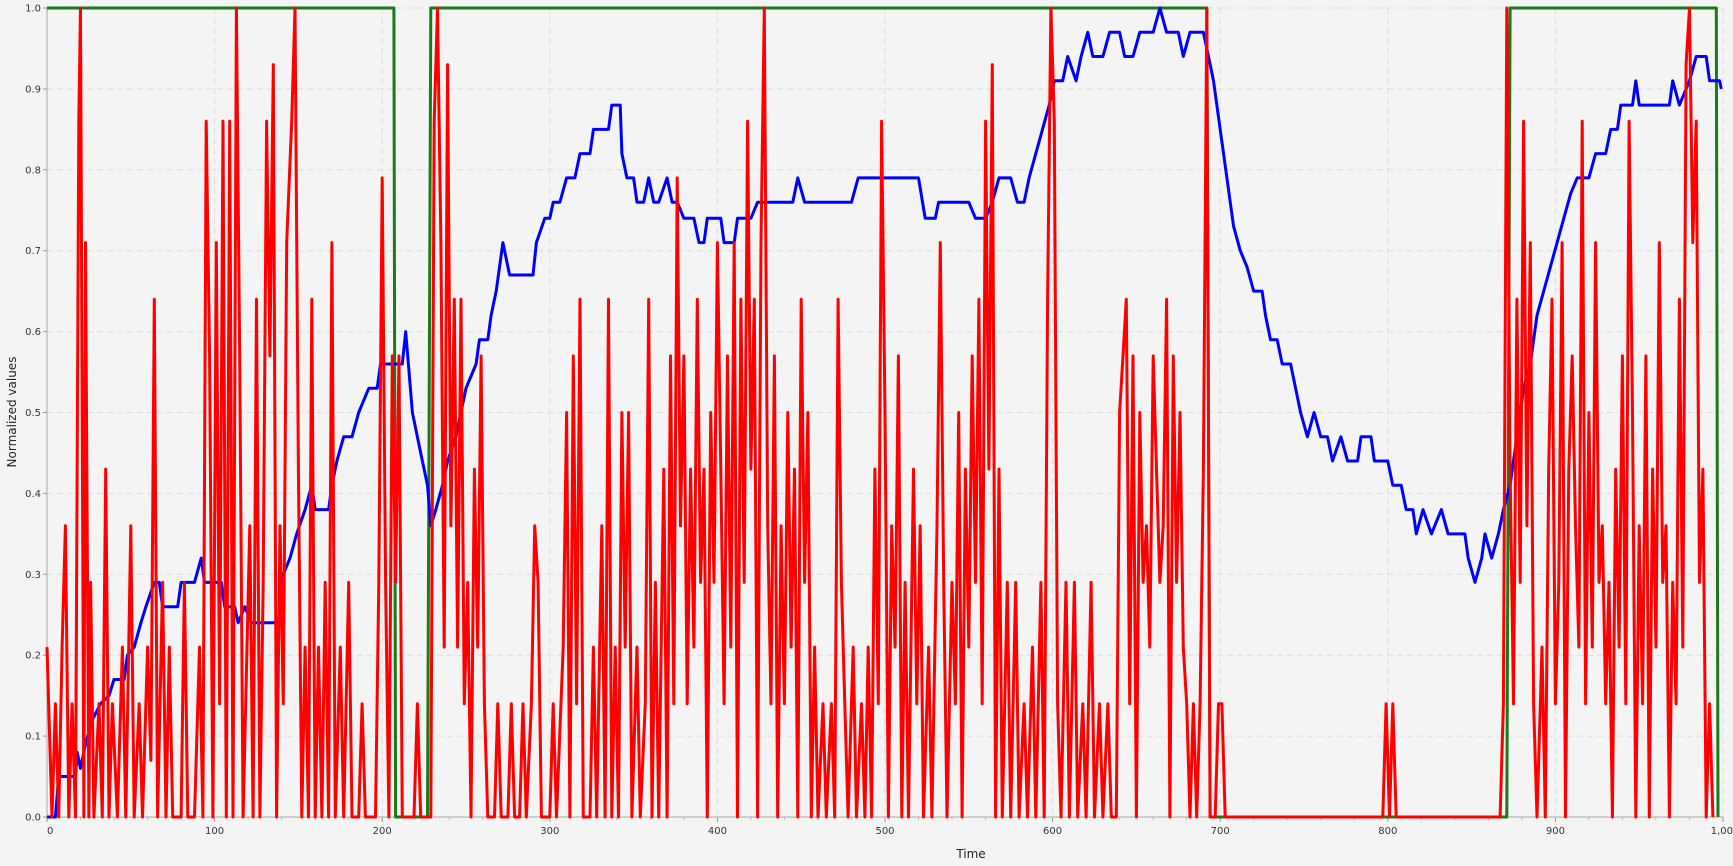  Describe the element at coordinates (33, 89) in the screenshot. I see `y-tick-label: 0.9` at that location.